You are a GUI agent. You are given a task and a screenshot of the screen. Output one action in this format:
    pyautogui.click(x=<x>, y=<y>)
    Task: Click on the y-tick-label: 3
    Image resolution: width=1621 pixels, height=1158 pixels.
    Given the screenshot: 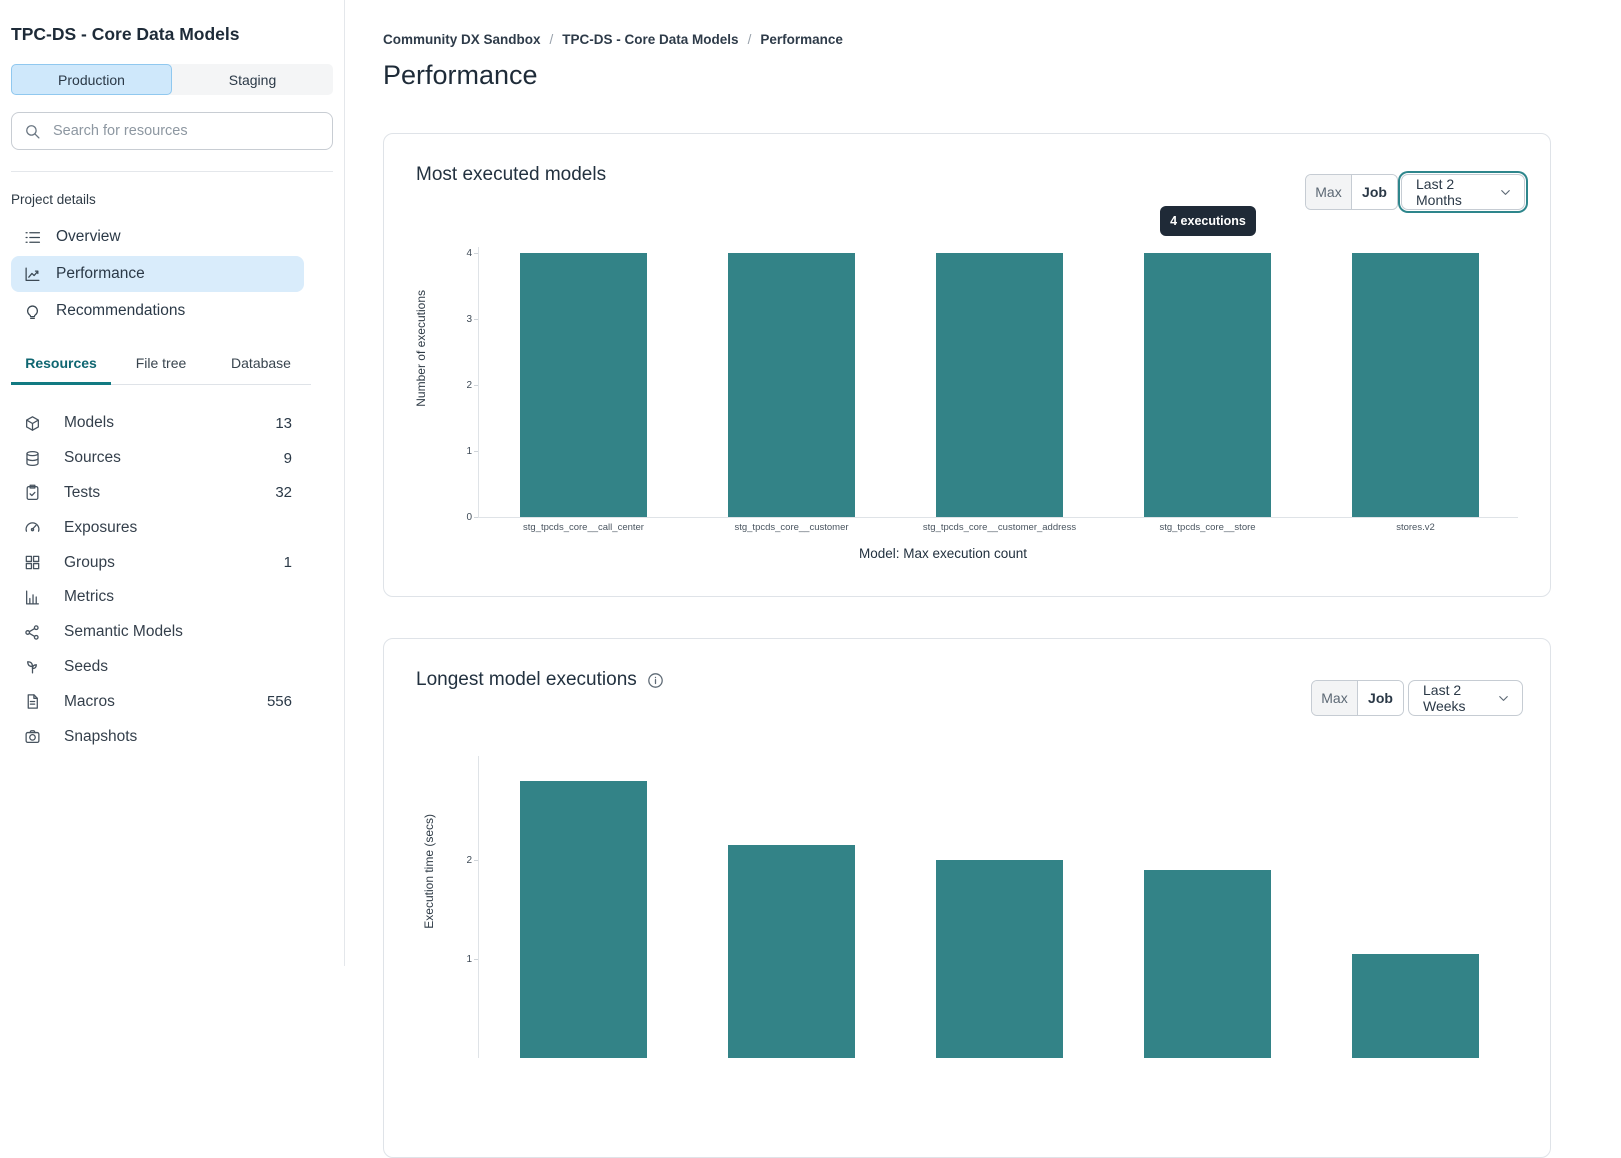 What is the action you would take?
    pyautogui.click(x=469, y=319)
    